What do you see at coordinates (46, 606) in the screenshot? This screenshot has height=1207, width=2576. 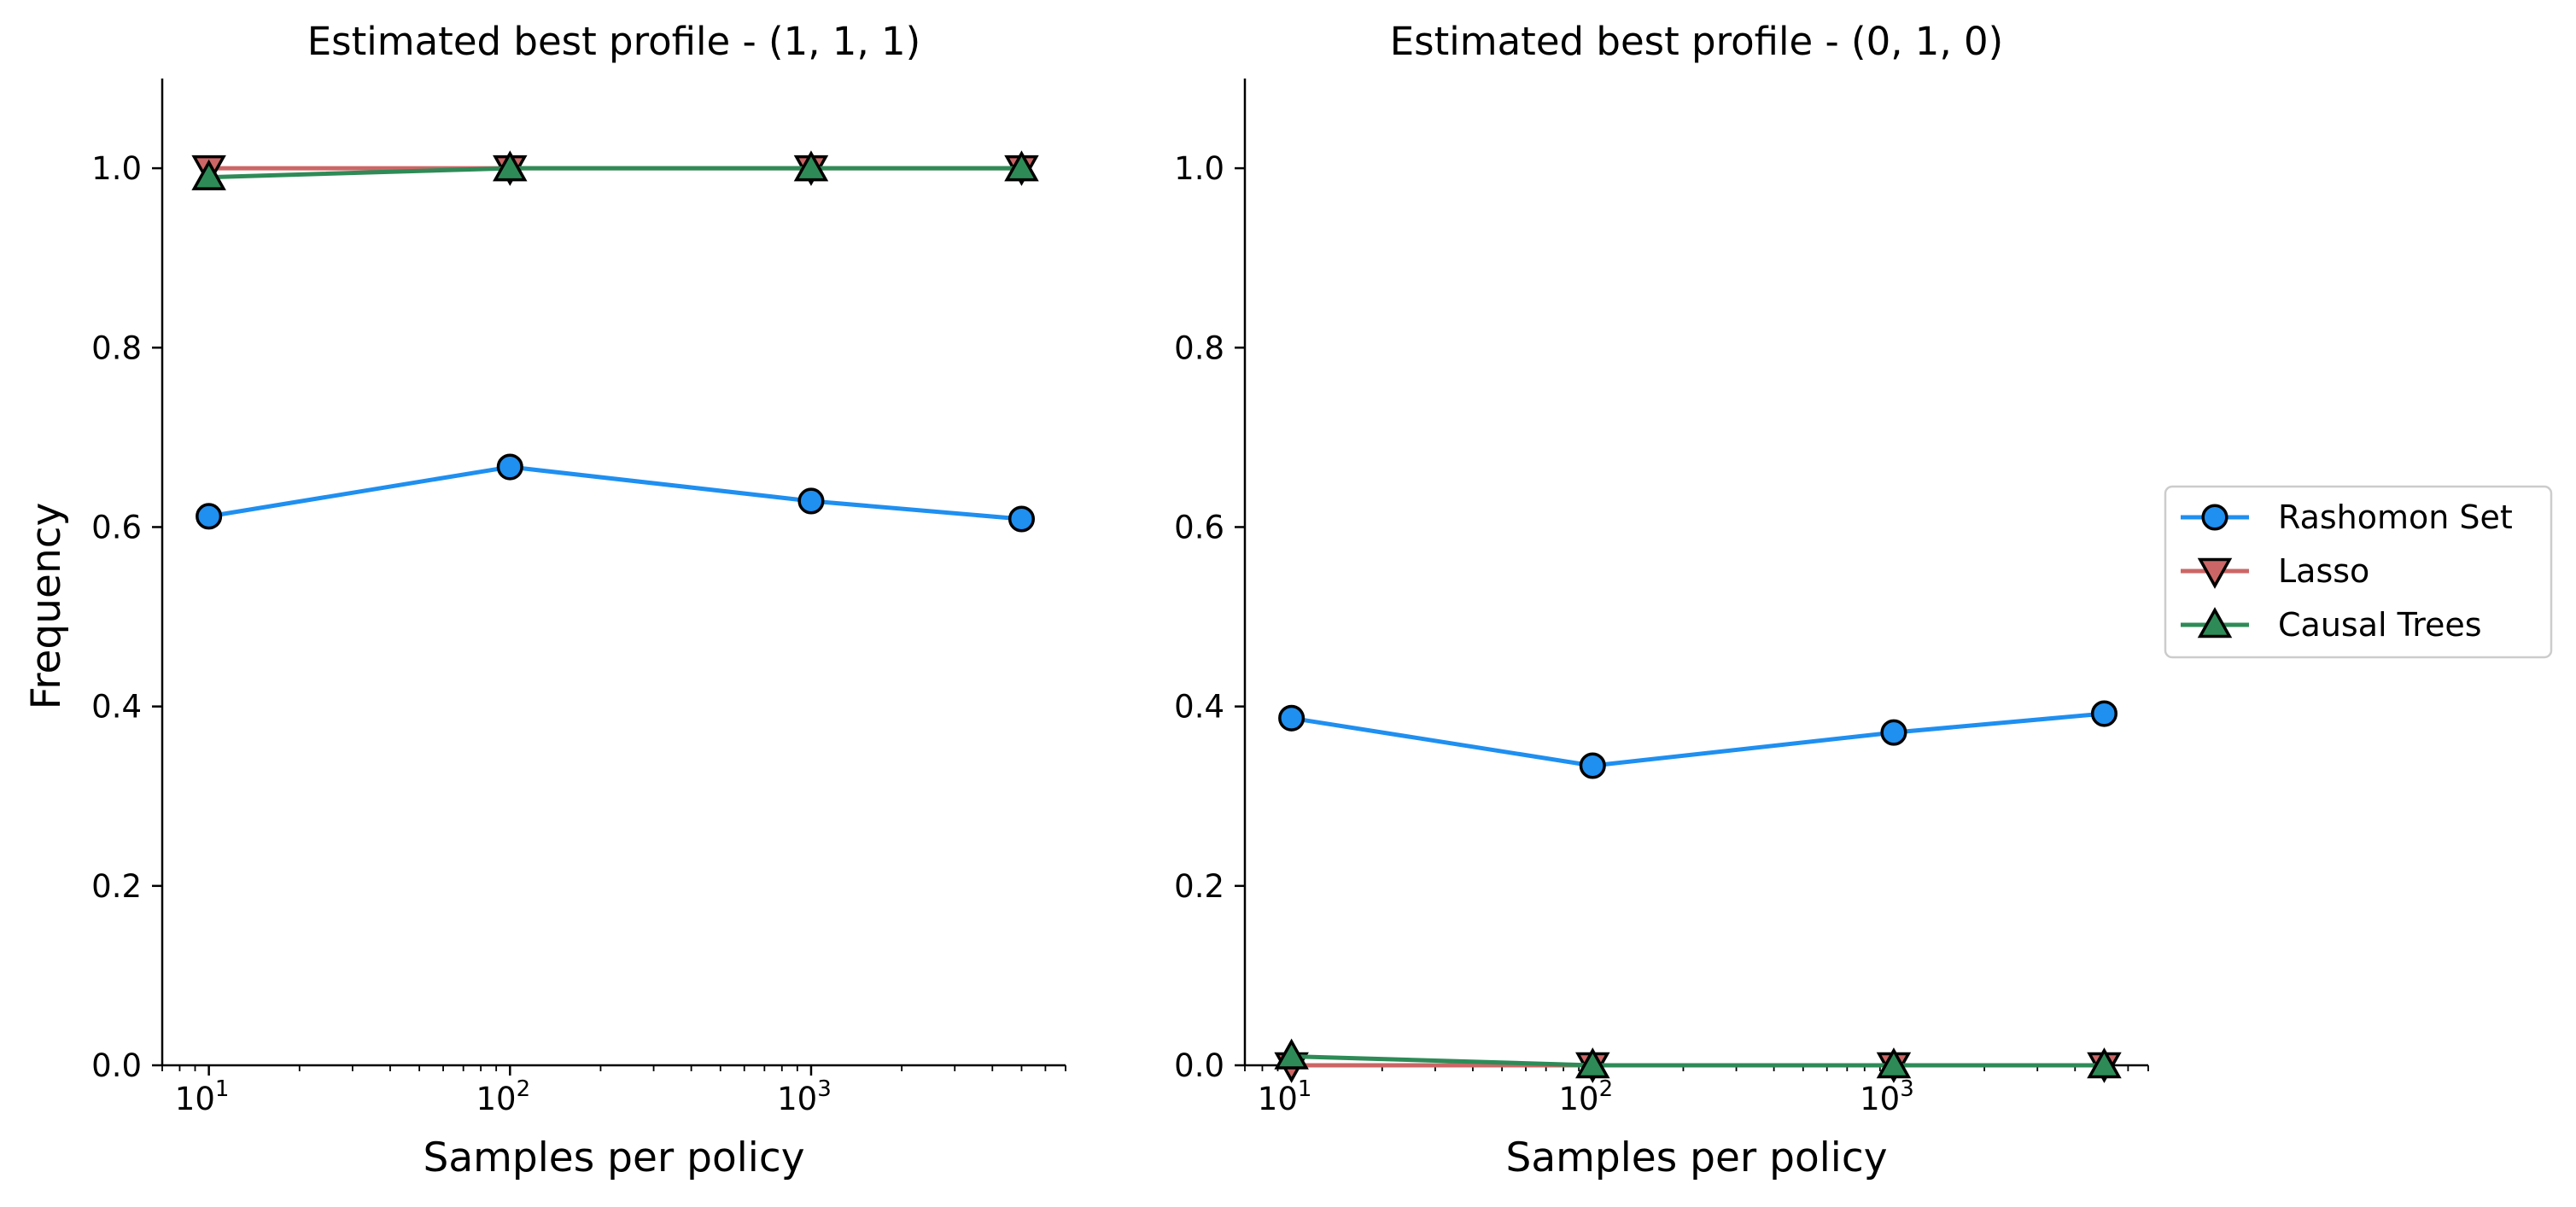 I see `y-axis-label: Frequency` at bounding box center [46, 606].